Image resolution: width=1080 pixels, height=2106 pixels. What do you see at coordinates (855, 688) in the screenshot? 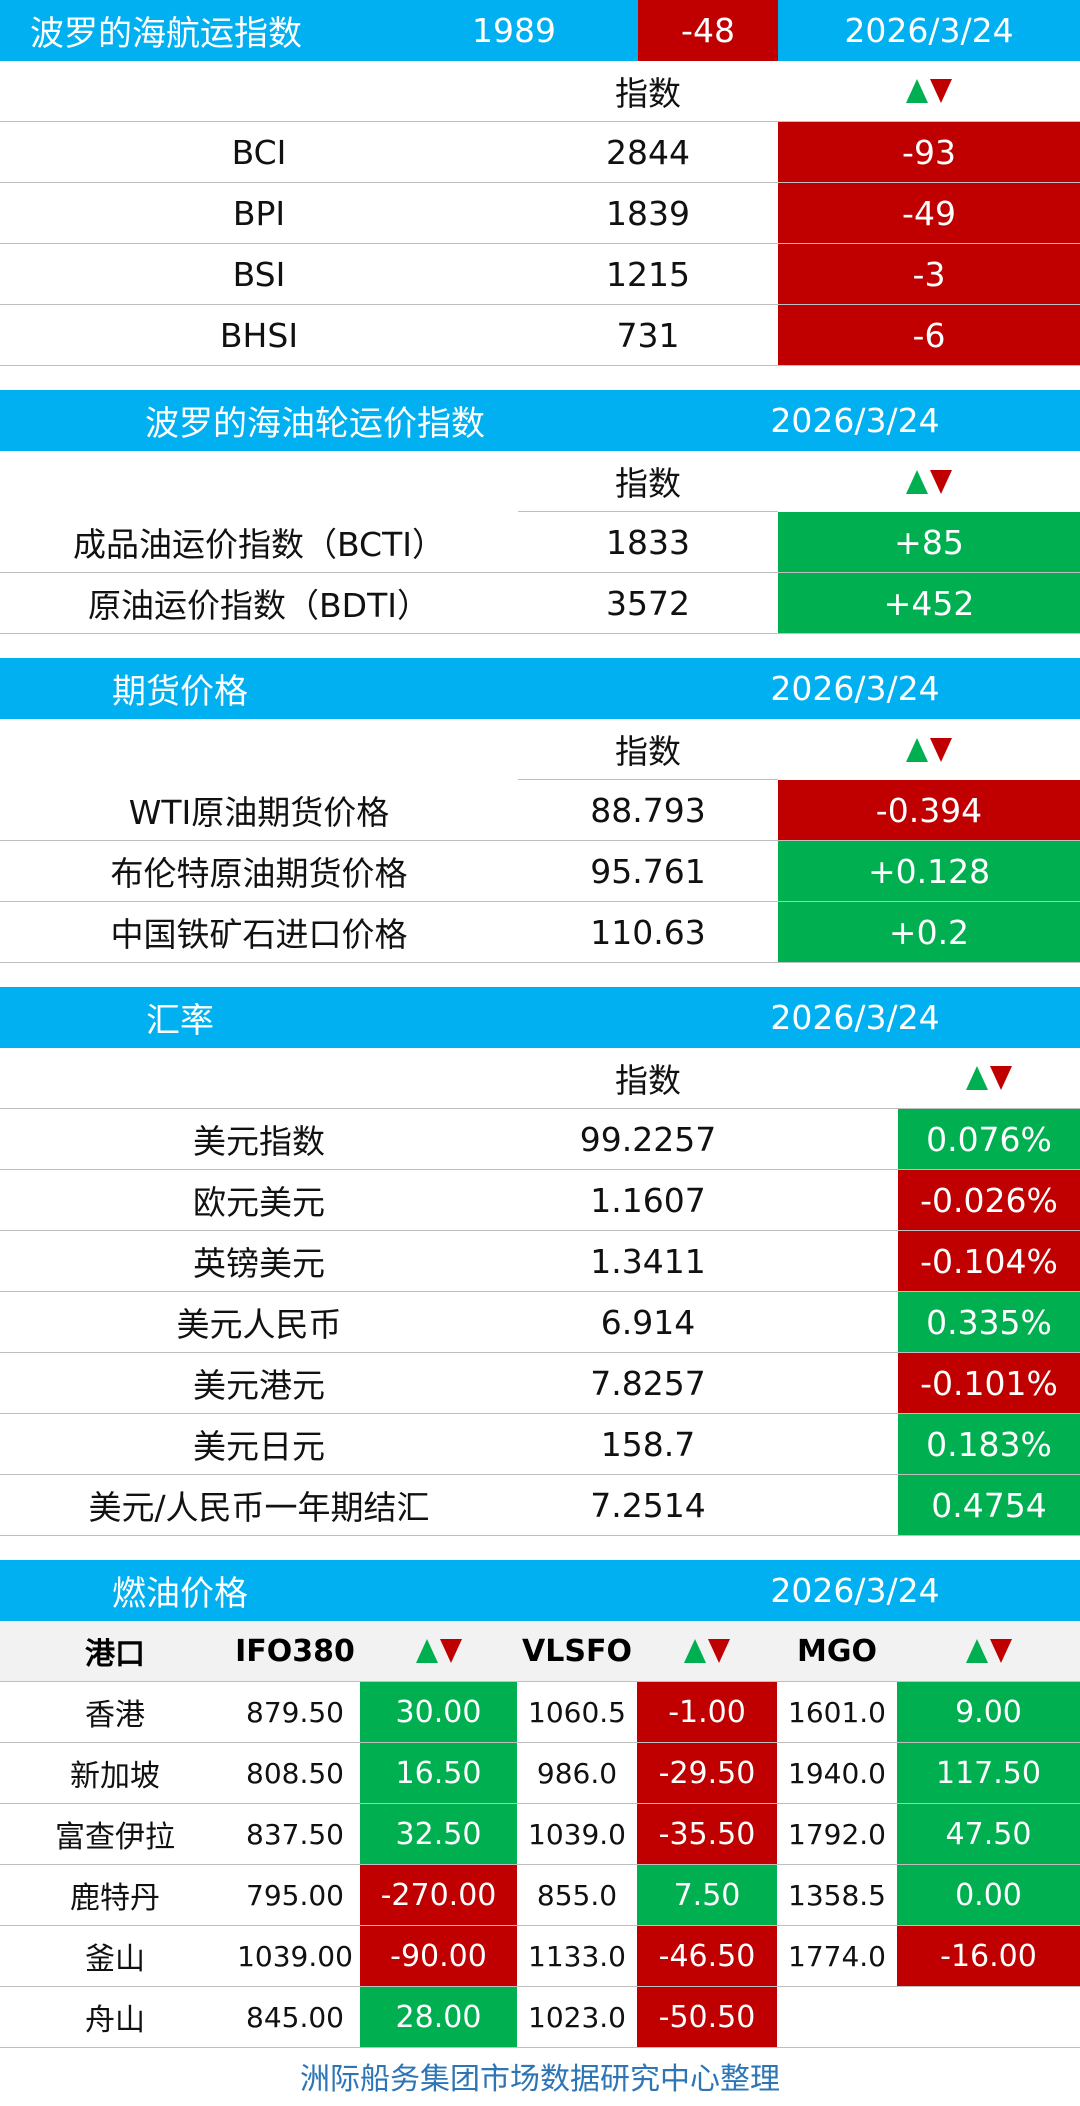
I see `futures-date: 2026/3/24` at bounding box center [855, 688].